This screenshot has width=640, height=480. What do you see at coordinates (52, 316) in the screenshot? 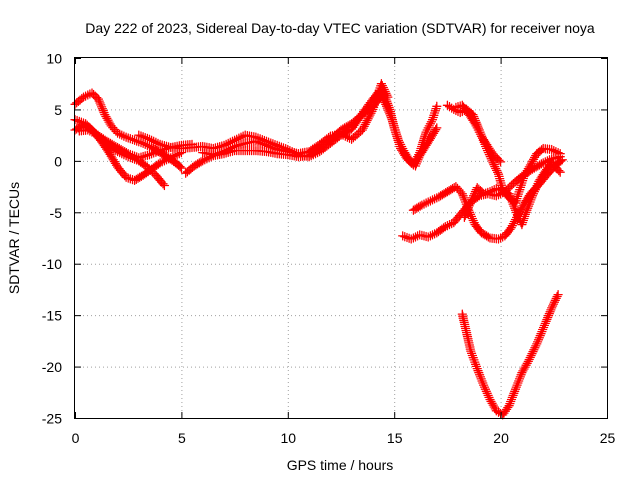
I see `y-tick-label: -15` at bounding box center [52, 316].